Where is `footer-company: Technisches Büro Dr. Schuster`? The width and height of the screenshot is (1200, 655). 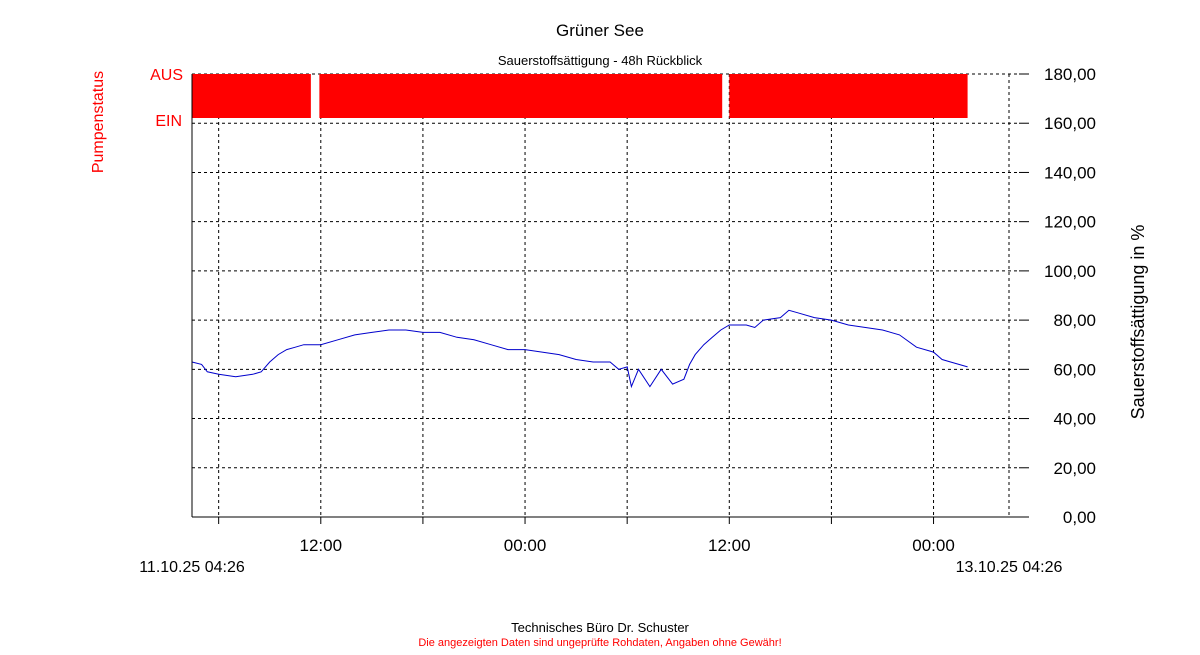 footer-company: Technisches Büro Dr. Schuster is located at coordinates (600, 627).